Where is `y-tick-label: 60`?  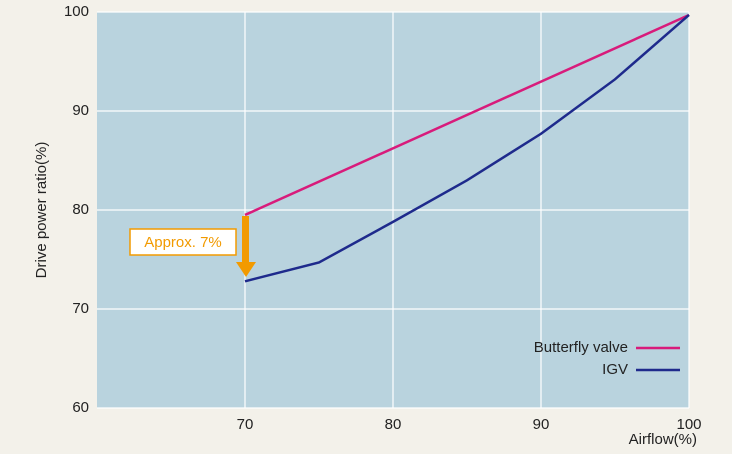
y-tick-label: 60 is located at coordinates (80, 407).